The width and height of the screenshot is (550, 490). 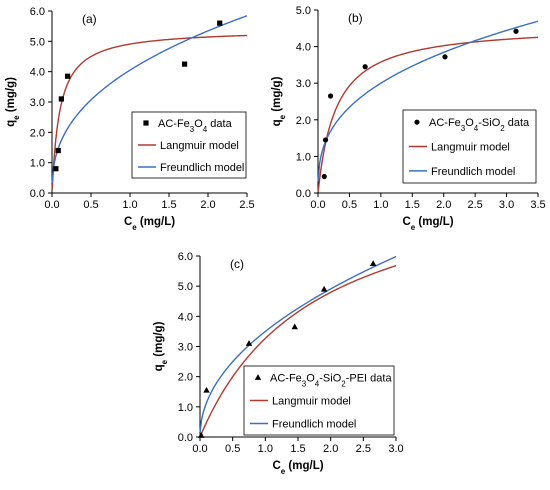 What do you see at coordinates (489, 123) in the screenshot?
I see `legend-label-part: -SiO` at bounding box center [489, 123].